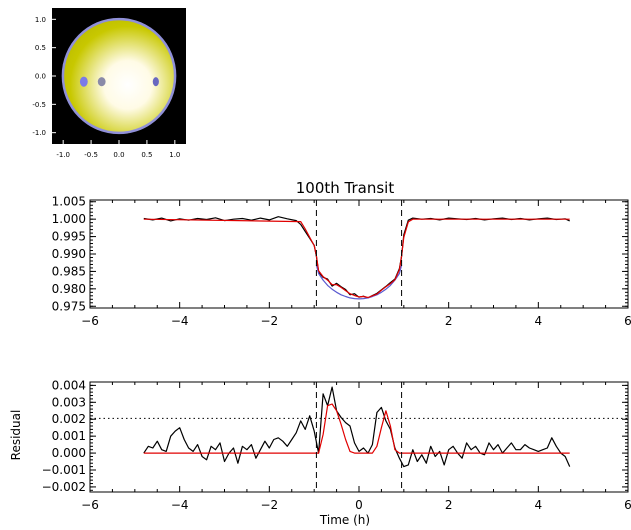 The width and height of the screenshot is (631, 530). What do you see at coordinates (90, 321) in the screenshot?
I see `light-curve-x-tick-label: −6` at bounding box center [90, 321].